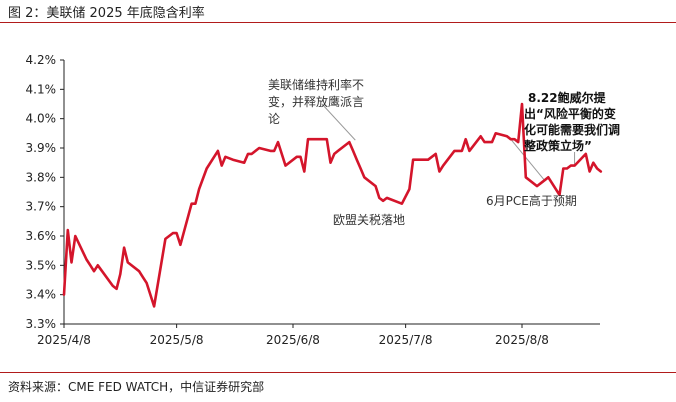 The image size is (676, 402). Describe the element at coordinates (41, 177) in the screenshot. I see `y-tick-label: 3.8%` at that location.